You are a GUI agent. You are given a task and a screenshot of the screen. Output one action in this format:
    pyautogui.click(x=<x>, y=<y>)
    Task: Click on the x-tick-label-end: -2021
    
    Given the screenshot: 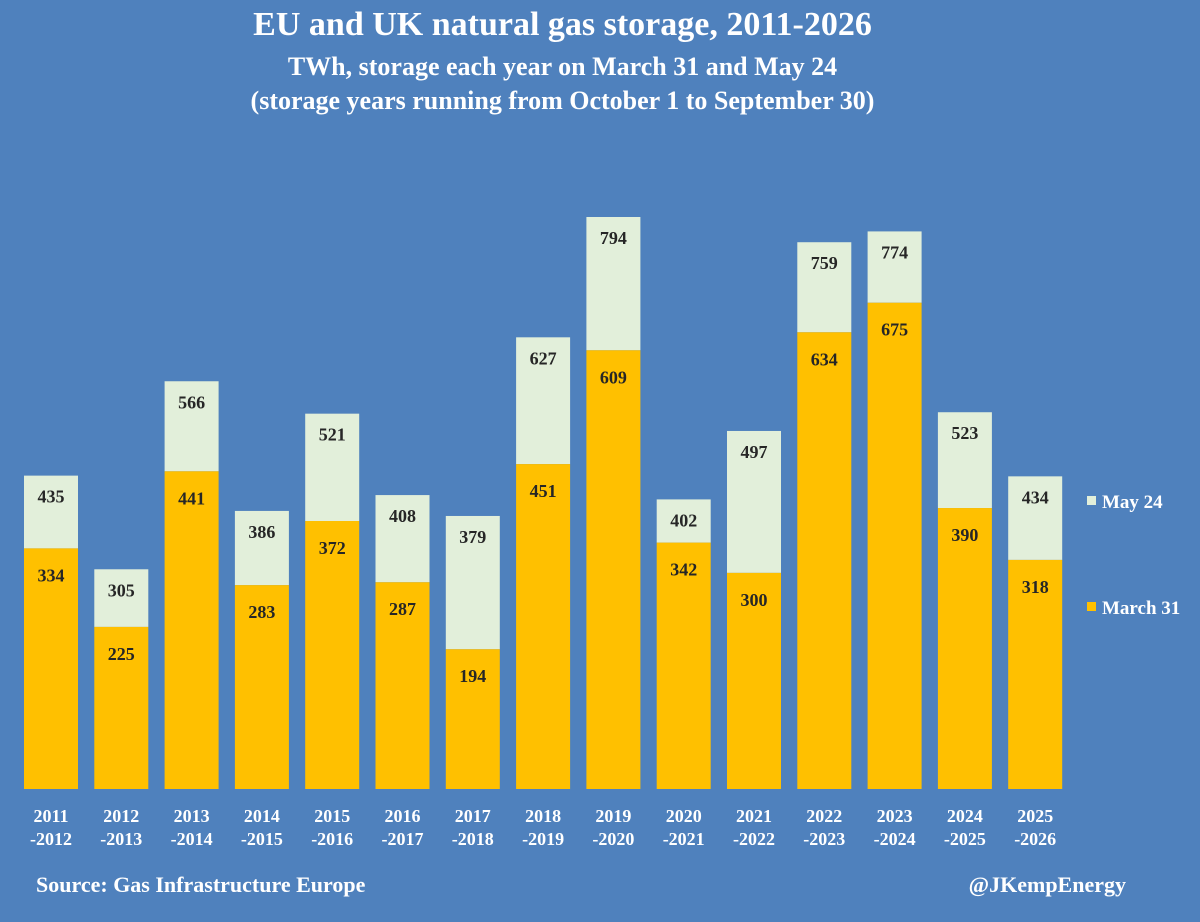 What is the action you would take?
    pyautogui.click(x=684, y=839)
    